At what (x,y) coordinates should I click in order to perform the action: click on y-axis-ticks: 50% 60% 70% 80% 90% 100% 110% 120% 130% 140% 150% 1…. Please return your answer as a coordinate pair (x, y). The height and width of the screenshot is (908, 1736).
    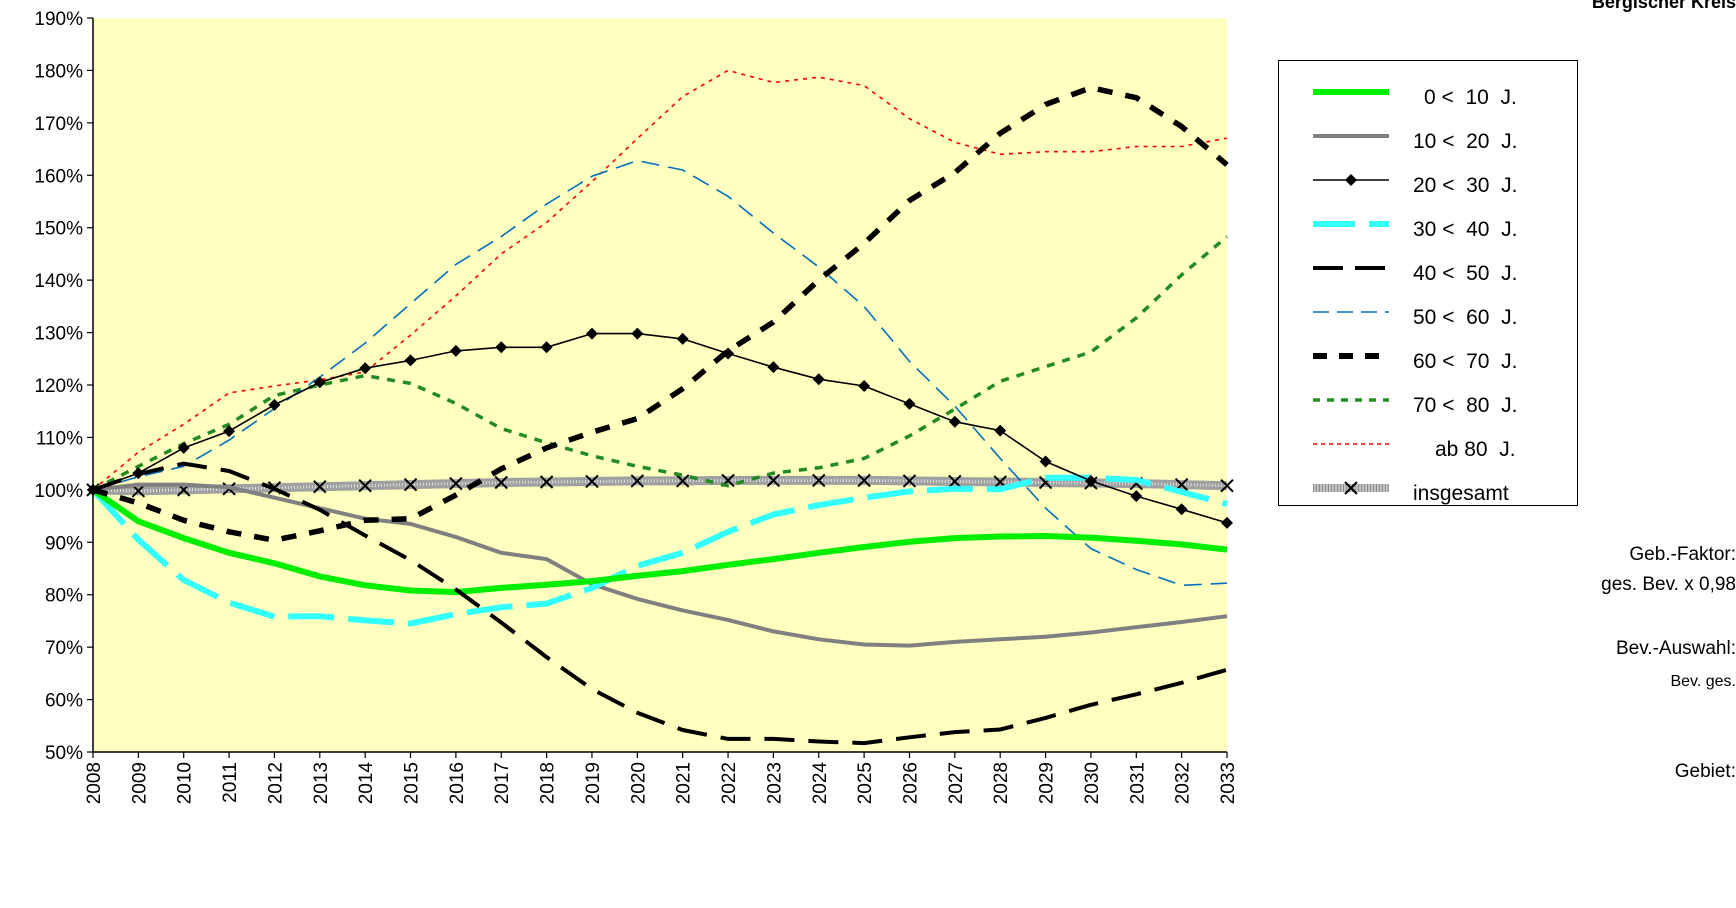
    Looking at the image, I should click on (63, 386).